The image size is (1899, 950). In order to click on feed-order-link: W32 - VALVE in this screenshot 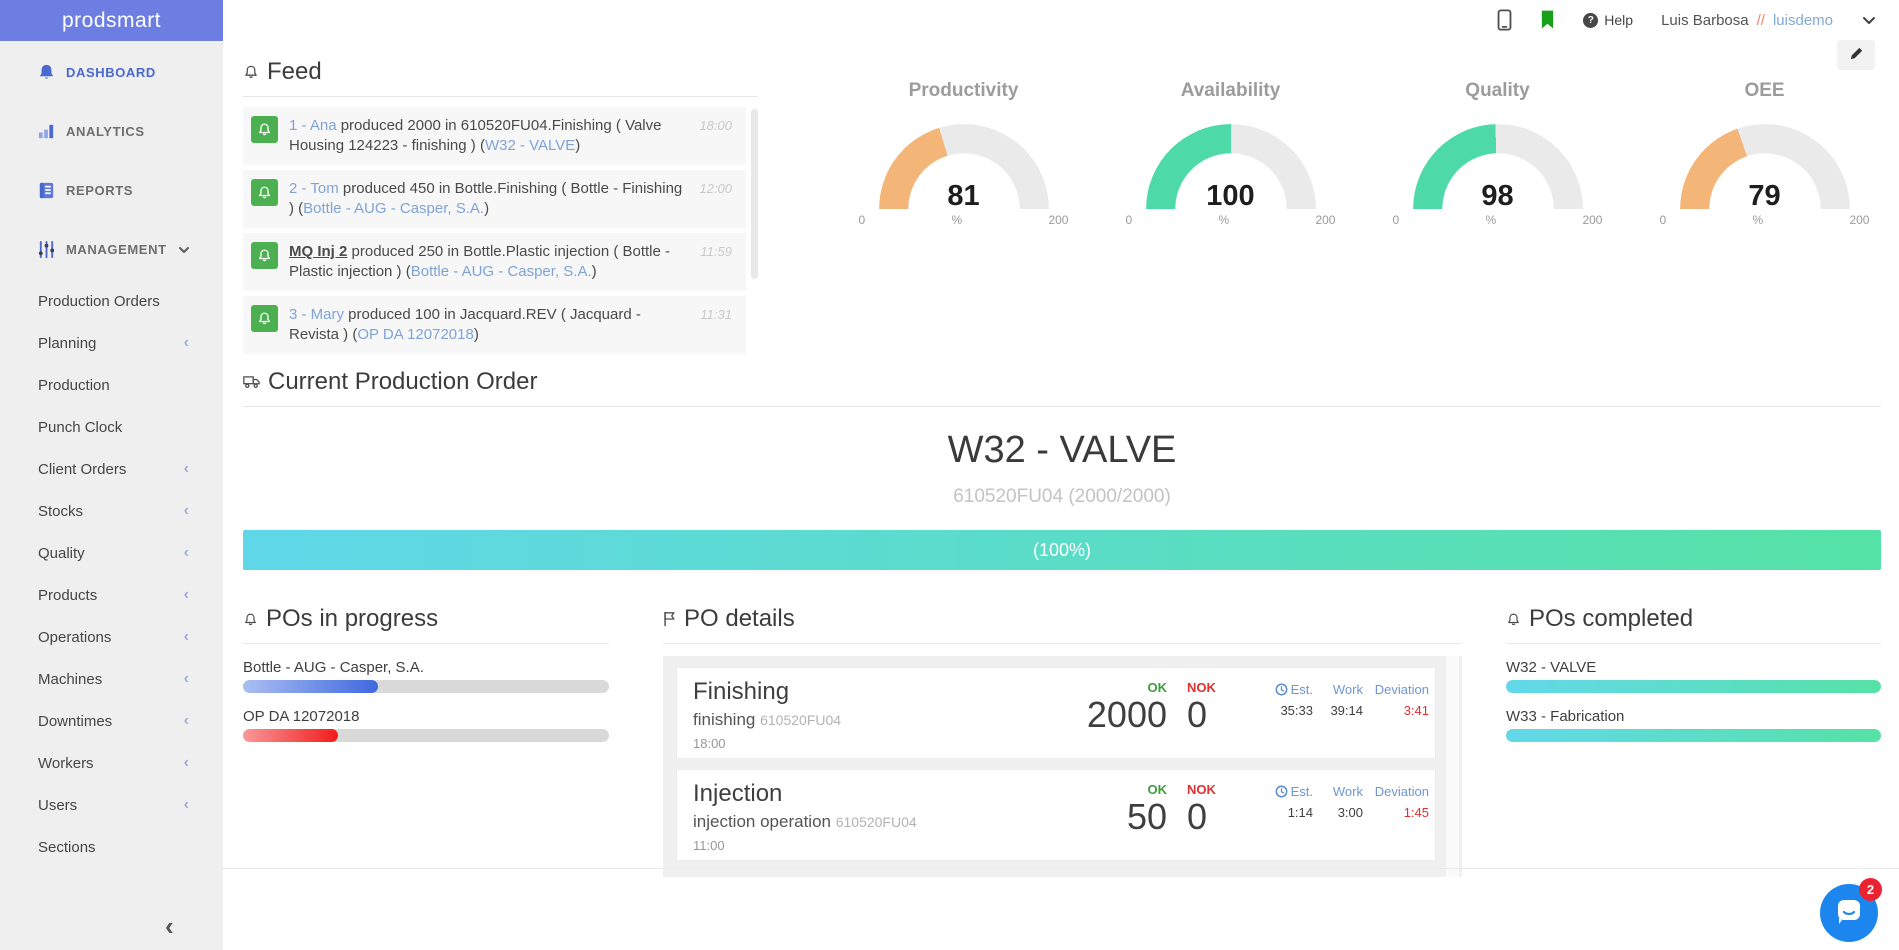, I will do `click(530, 145)`.